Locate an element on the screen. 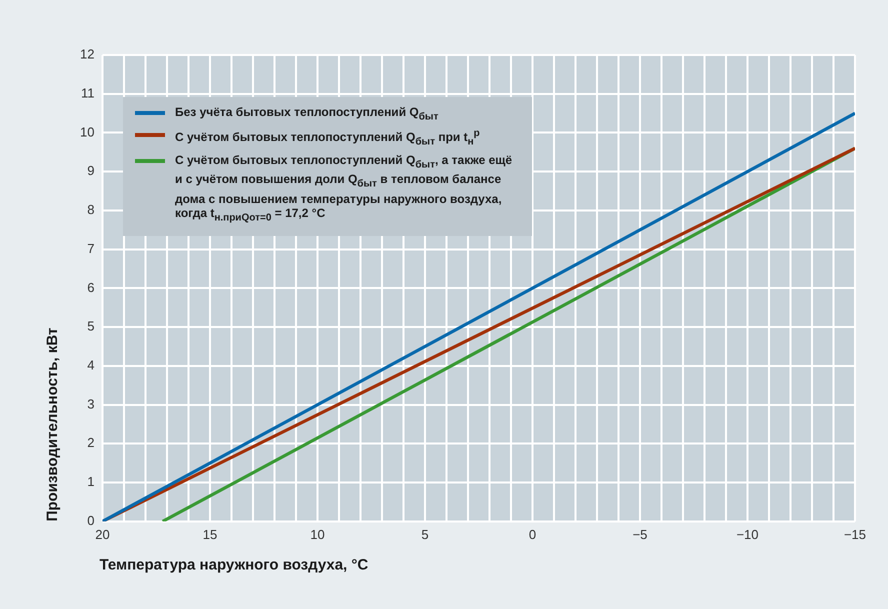 The width and height of the screenshot is (888, 609). y-tick-label: 3 is located at coordinates (90, 404).